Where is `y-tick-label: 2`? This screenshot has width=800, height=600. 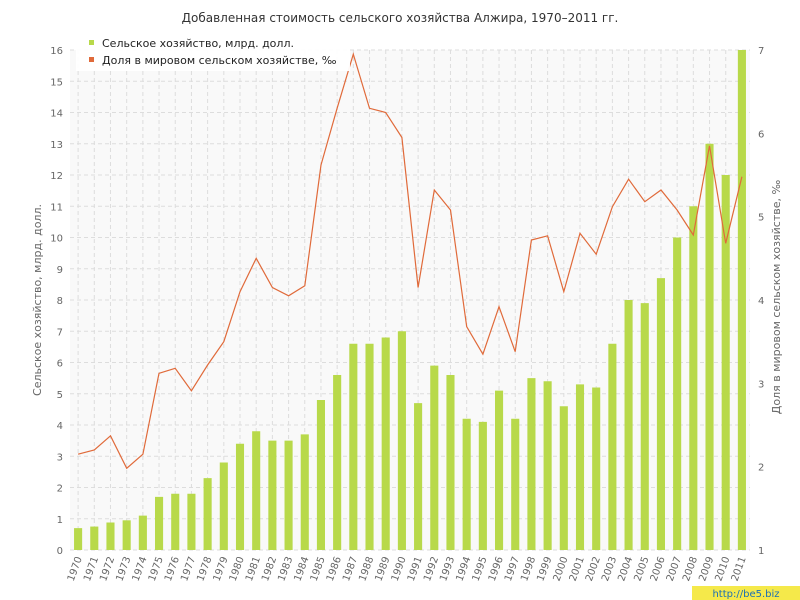 y-tick-label: 2 is located at coordinates (60, 489).